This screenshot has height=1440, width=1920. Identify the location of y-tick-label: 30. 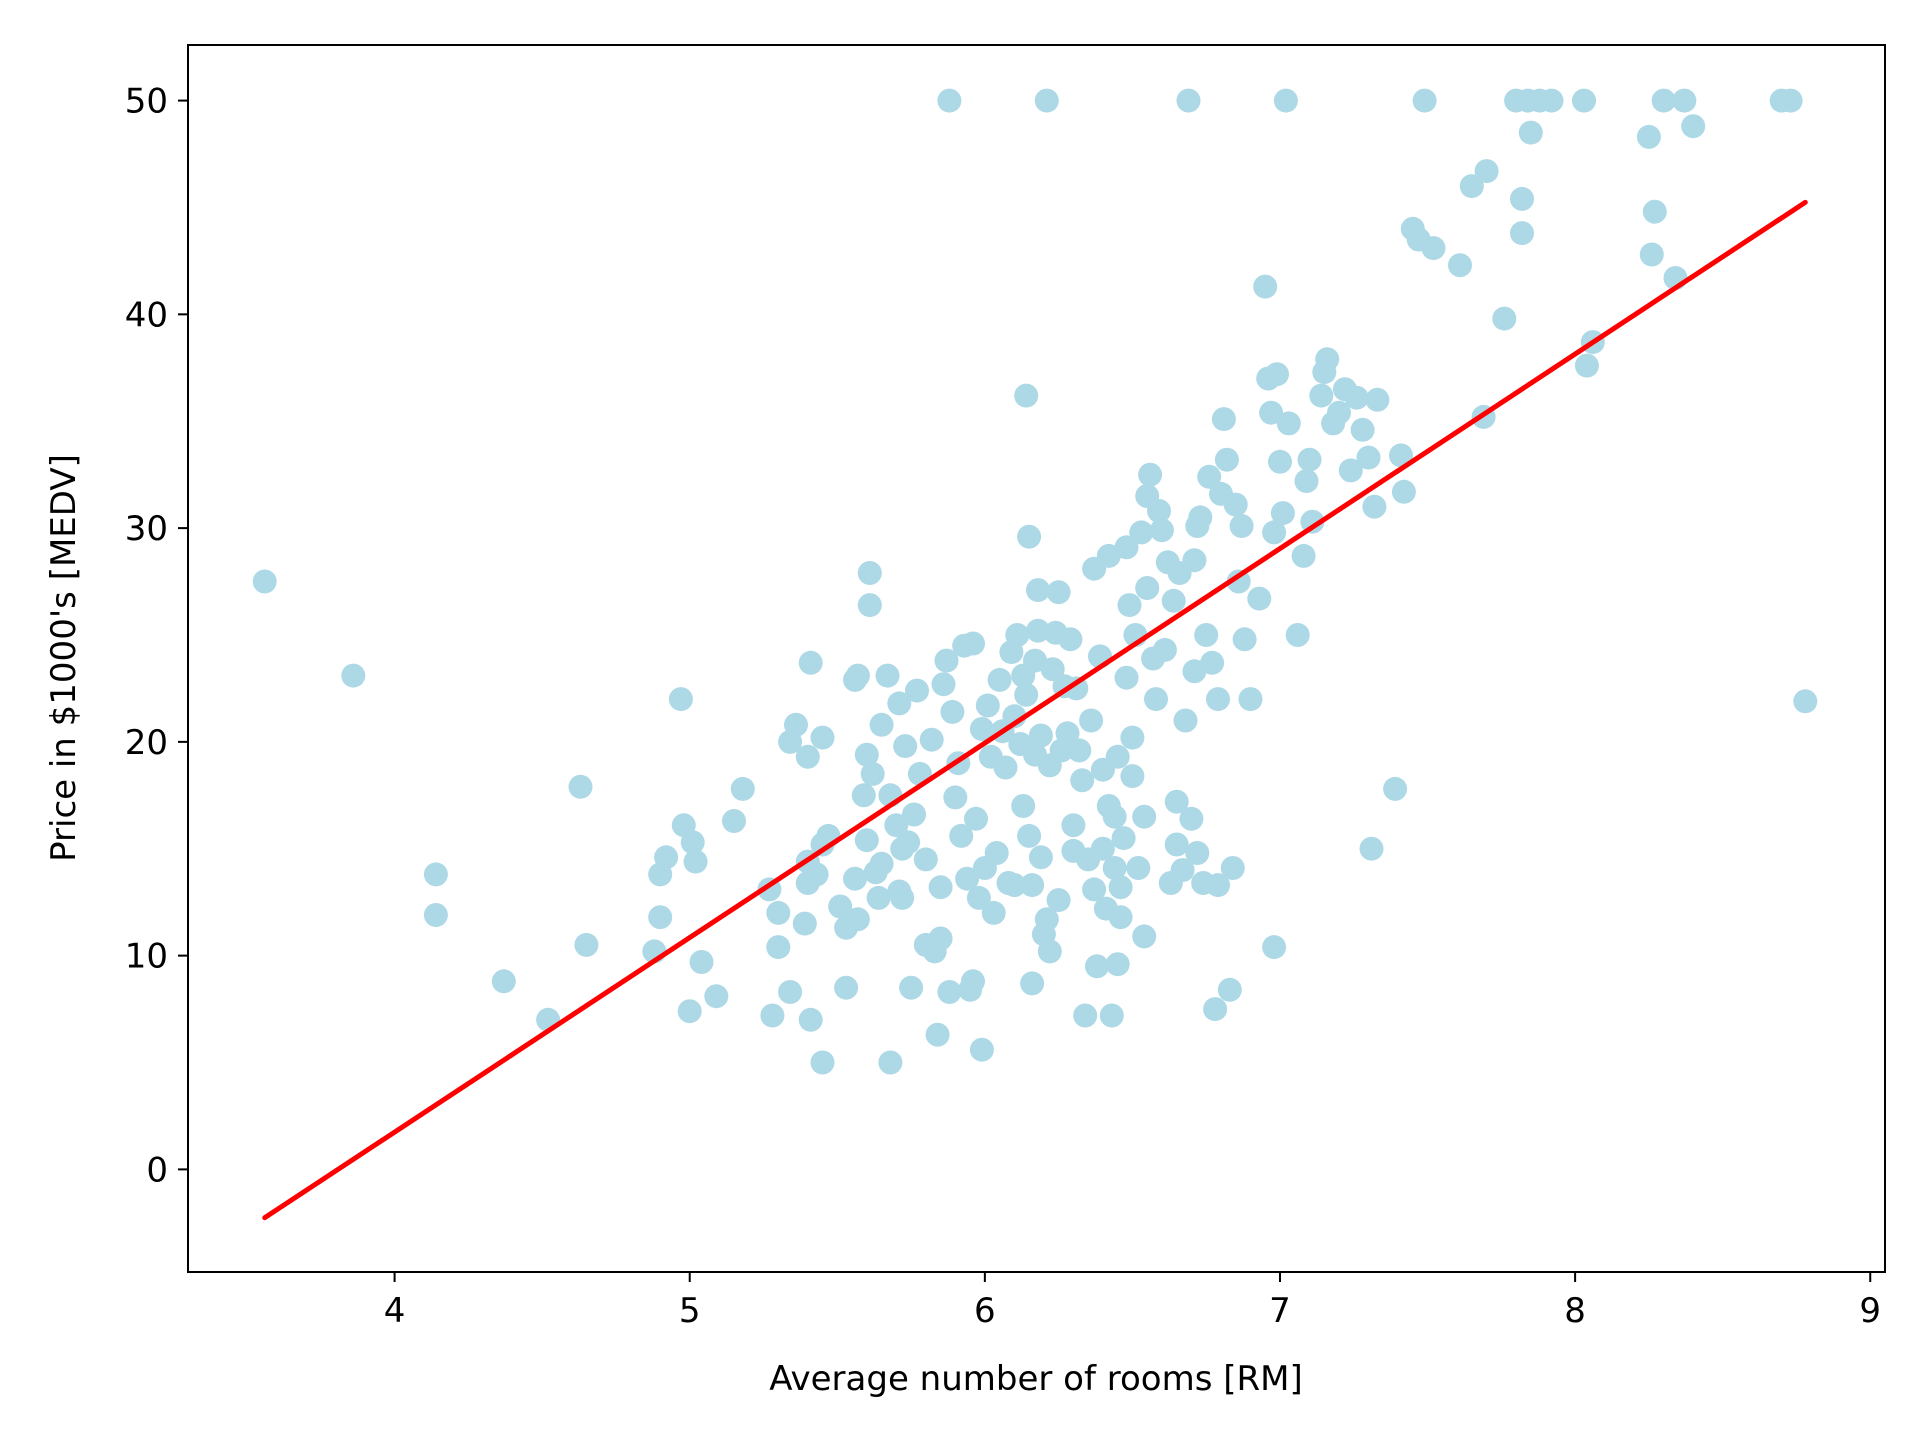
(146, 529).